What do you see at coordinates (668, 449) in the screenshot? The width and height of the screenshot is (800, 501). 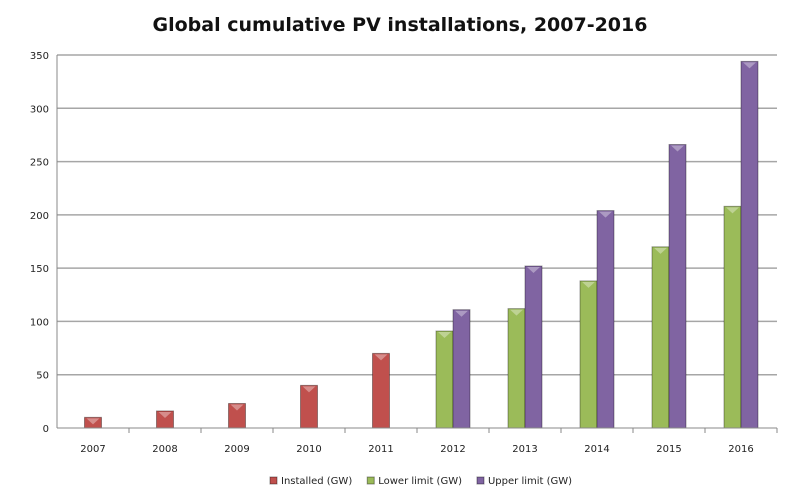 I see `x-tick-label: 2015` at bounding box center [668, 449].